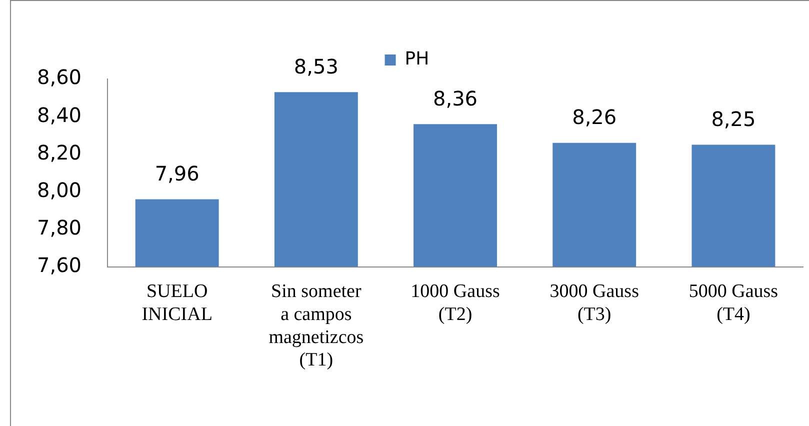 This screenshot has width=809, height=426. Describe the element at coordinates (316, 66) in the screenshot. I see `data-label: 8,53` at that location.